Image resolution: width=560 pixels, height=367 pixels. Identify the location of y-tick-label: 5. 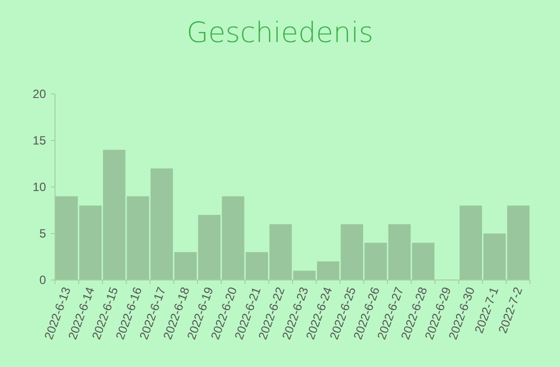
(42, 233).